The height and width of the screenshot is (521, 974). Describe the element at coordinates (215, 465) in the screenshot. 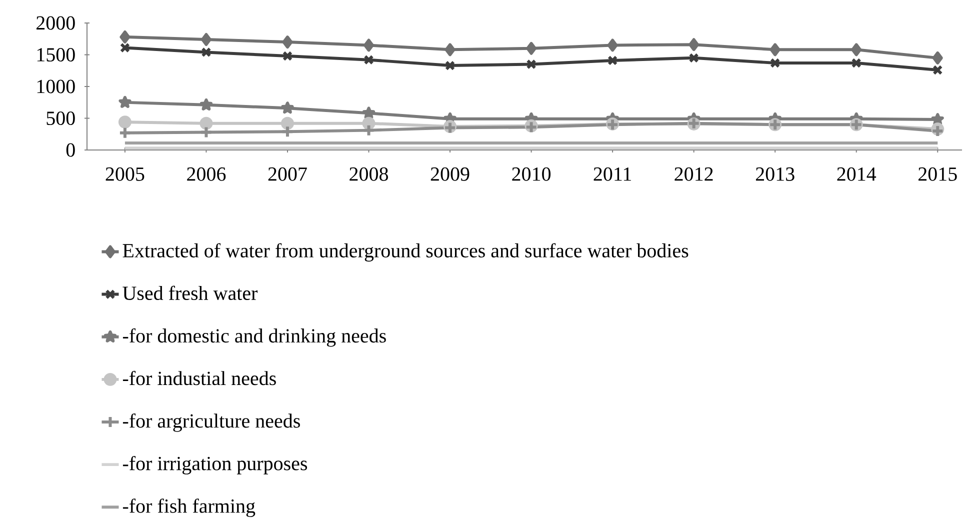

I see `legend-label: -for irrigation purposes` at that location.